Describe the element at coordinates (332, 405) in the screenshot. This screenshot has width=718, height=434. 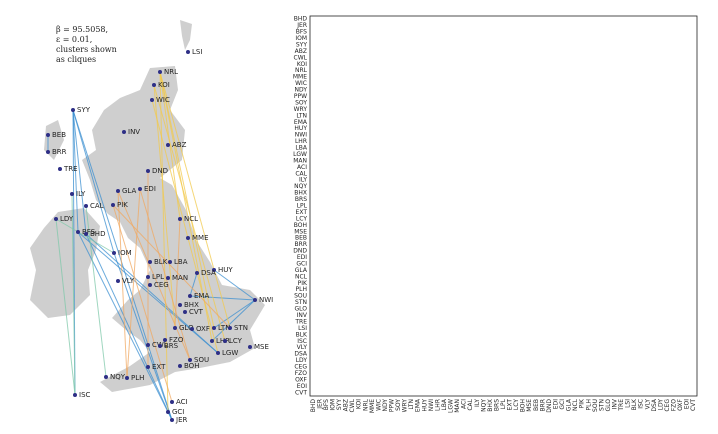
I see `col-label: IOM` at that location.